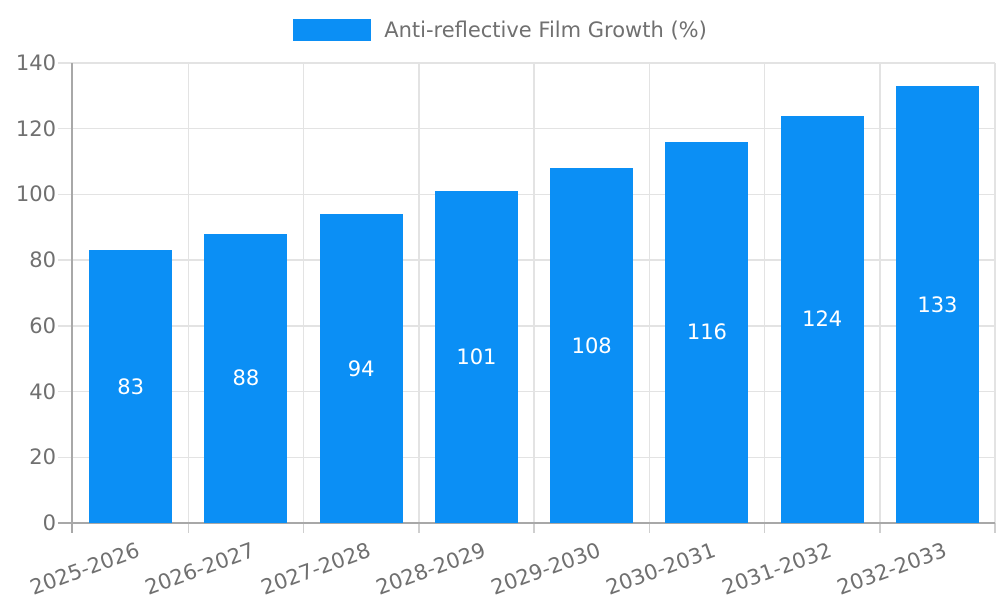 Image resolution: width=1000 pixels, height=600 pixels. I want to click on y-axis-tick-label: 100, so click(35, 194).